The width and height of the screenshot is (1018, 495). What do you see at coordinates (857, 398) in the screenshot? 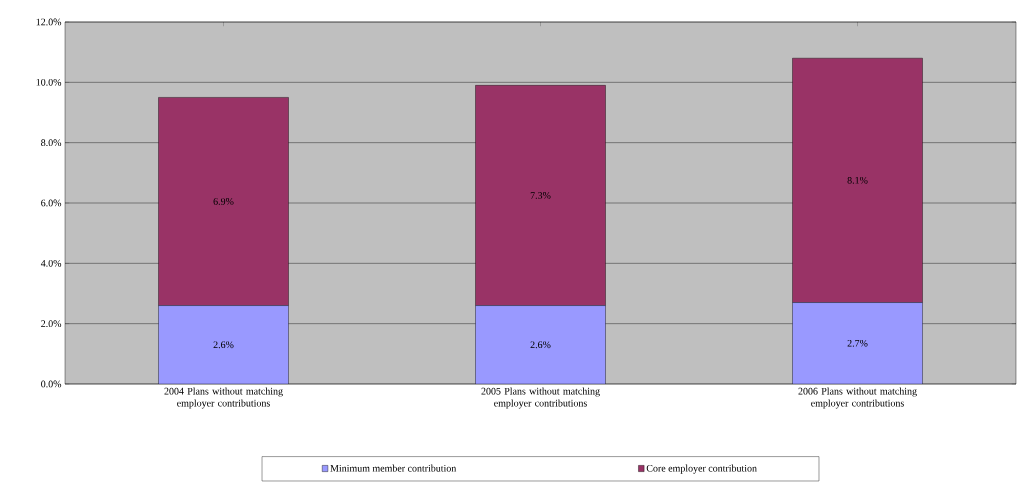
I see `x-tick-label: 2006 Plans without matching employer contributions` at bounding box center [857, 398].